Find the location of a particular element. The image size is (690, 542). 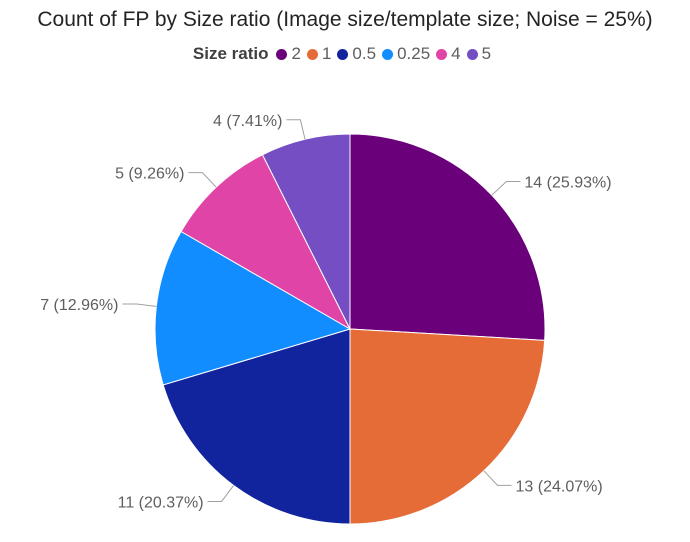

legend-label: 2 is located at coordinates (296, 53).